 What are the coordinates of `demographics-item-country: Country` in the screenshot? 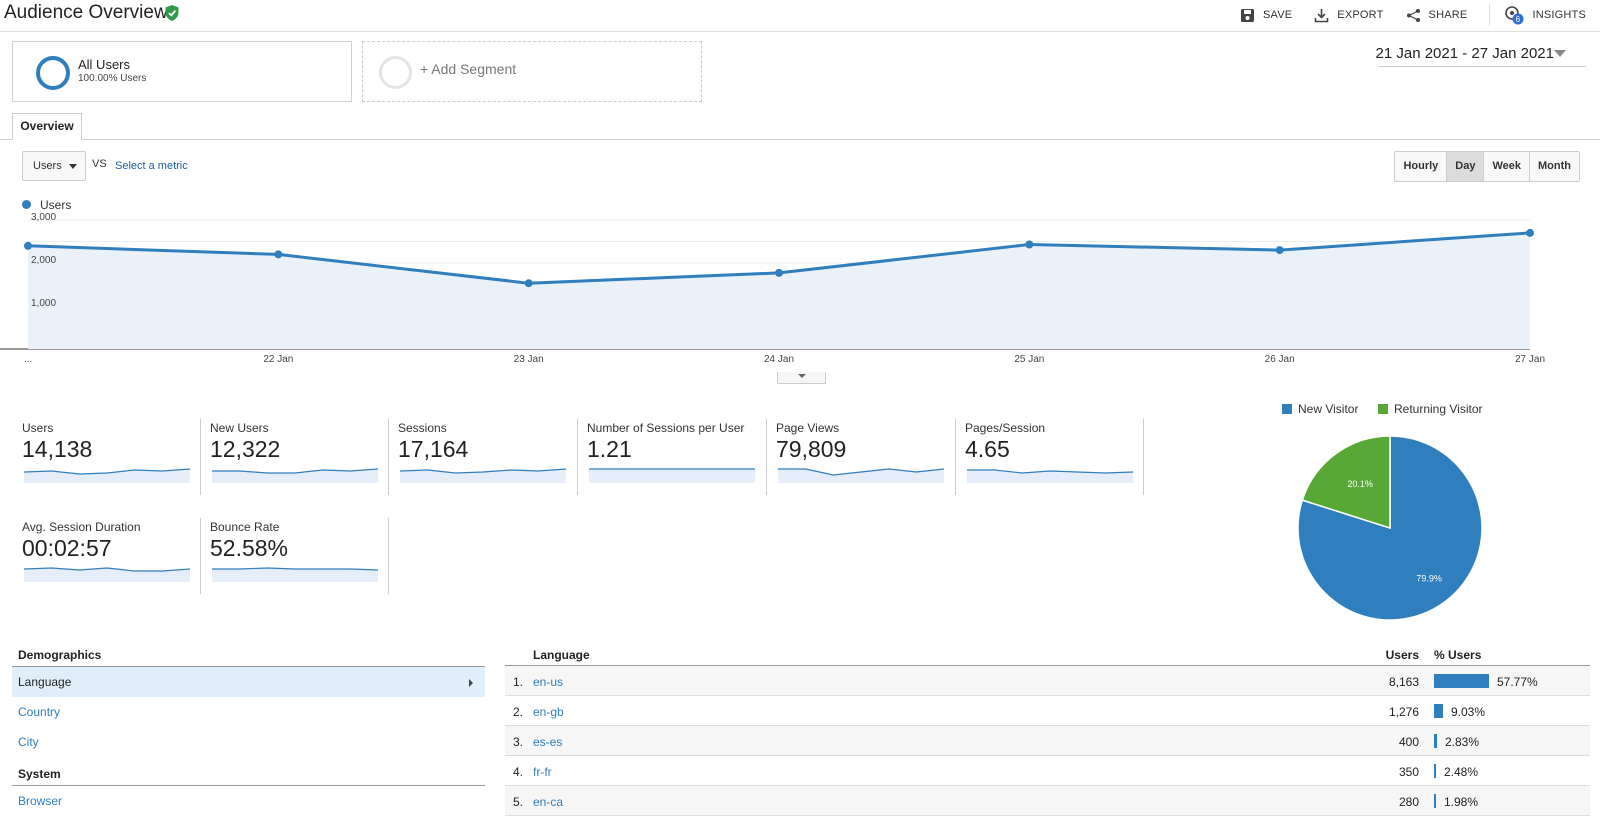 It's located at (39, 712).